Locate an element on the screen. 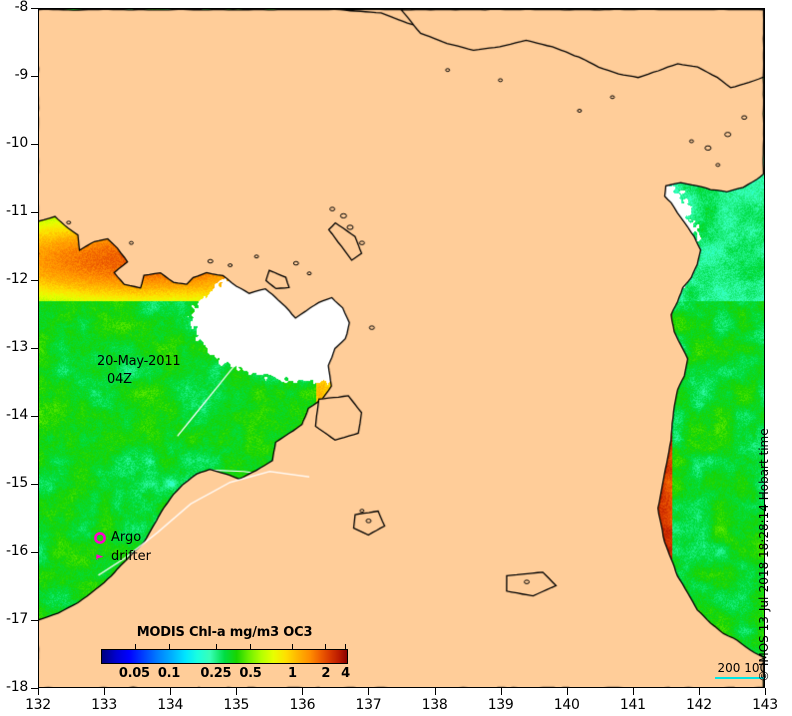 This screenshot has width=792, height=716. y-tick-label: -14 is located at coordinates (17, 415).